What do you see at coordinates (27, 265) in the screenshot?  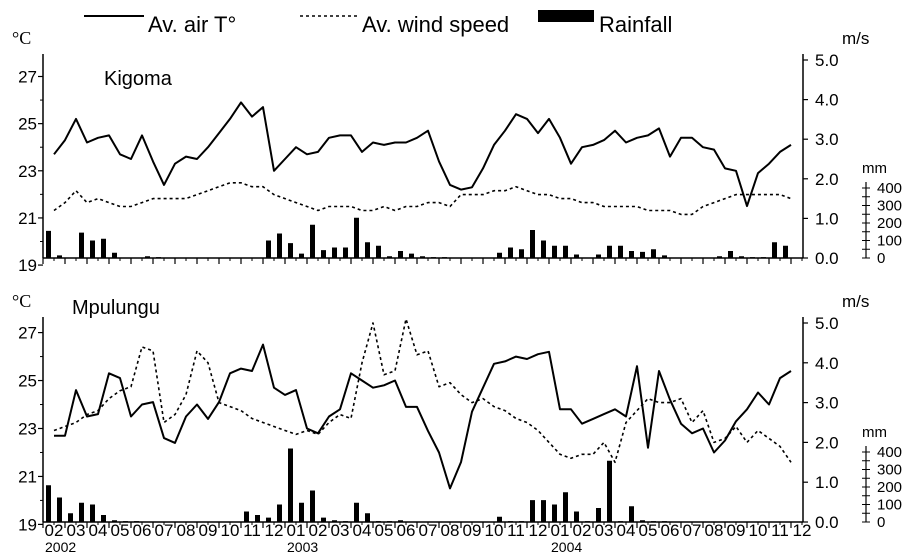 I see `y-left-tick-label: 19` at bounding box center [27, 265].